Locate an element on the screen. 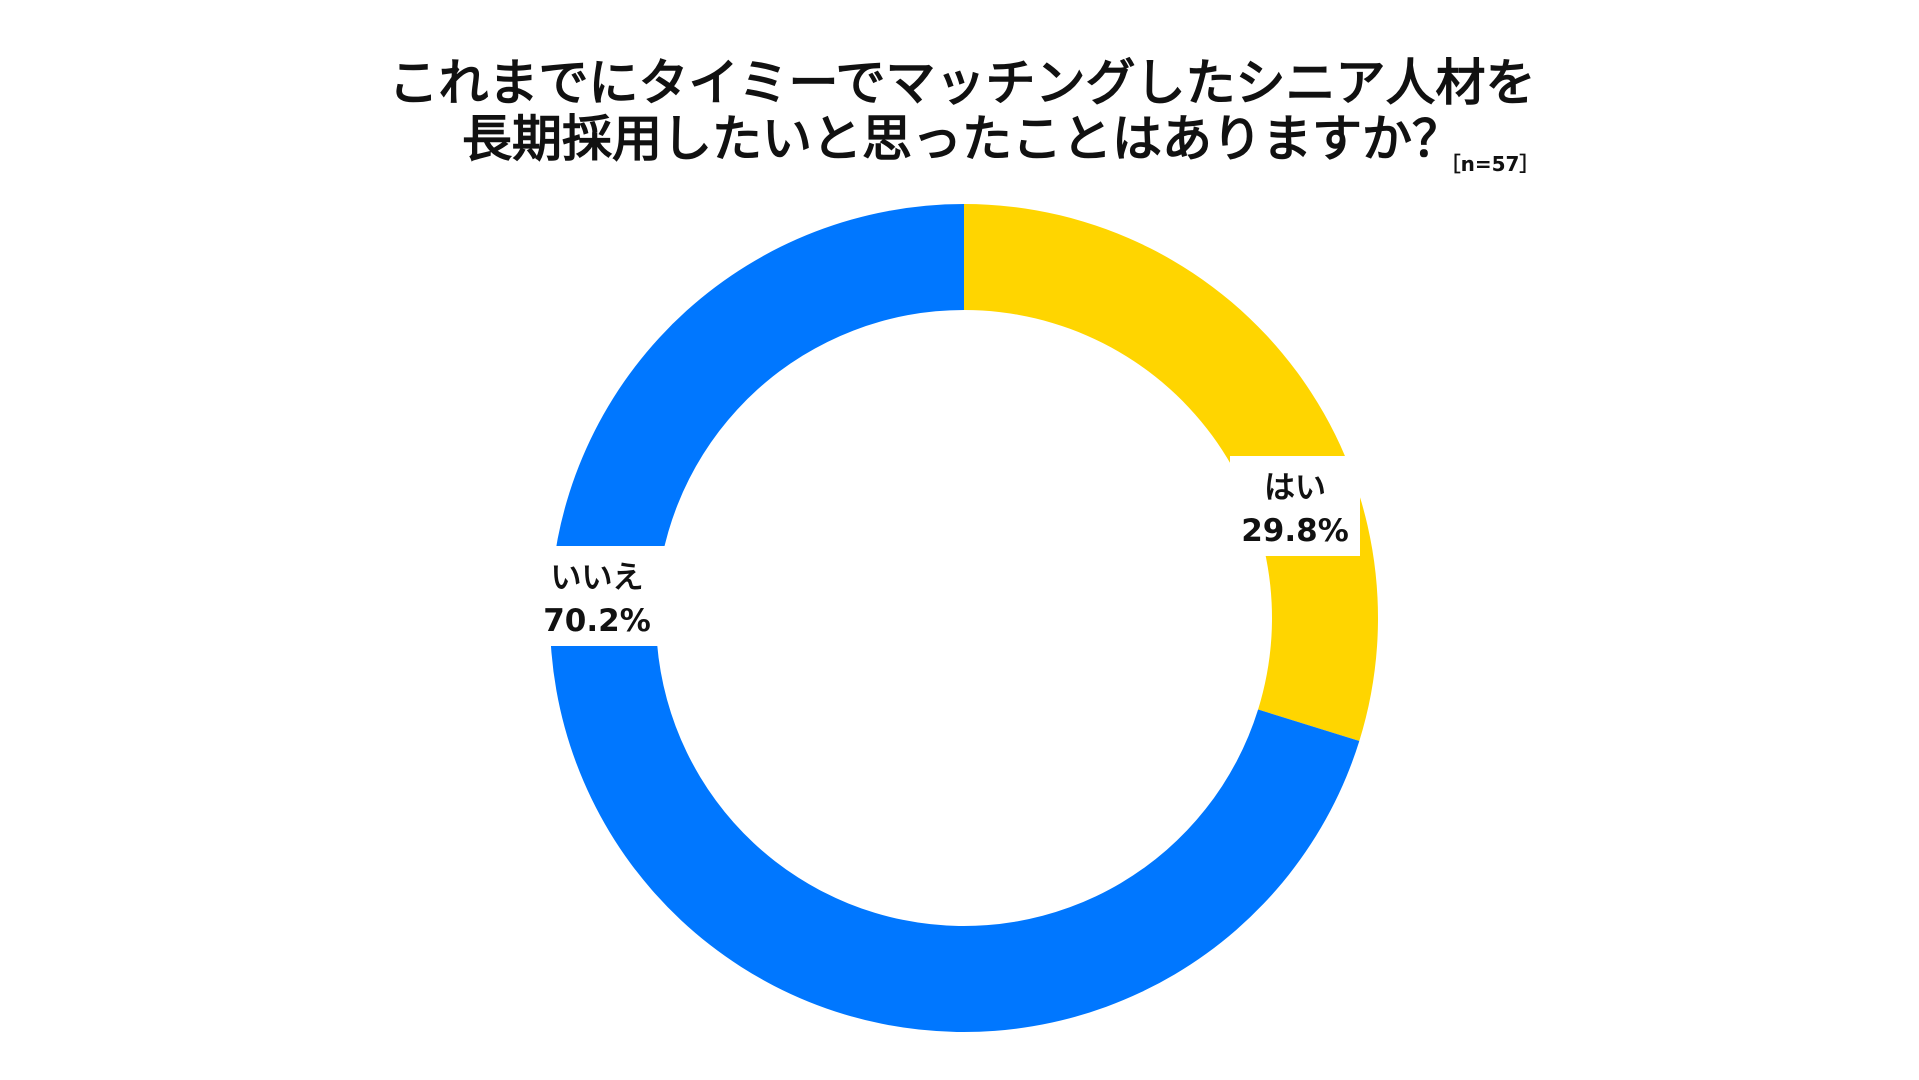 This screenshot has width=1919, height=1080. donut-slice-hai is located at coordinates (1171, 472).